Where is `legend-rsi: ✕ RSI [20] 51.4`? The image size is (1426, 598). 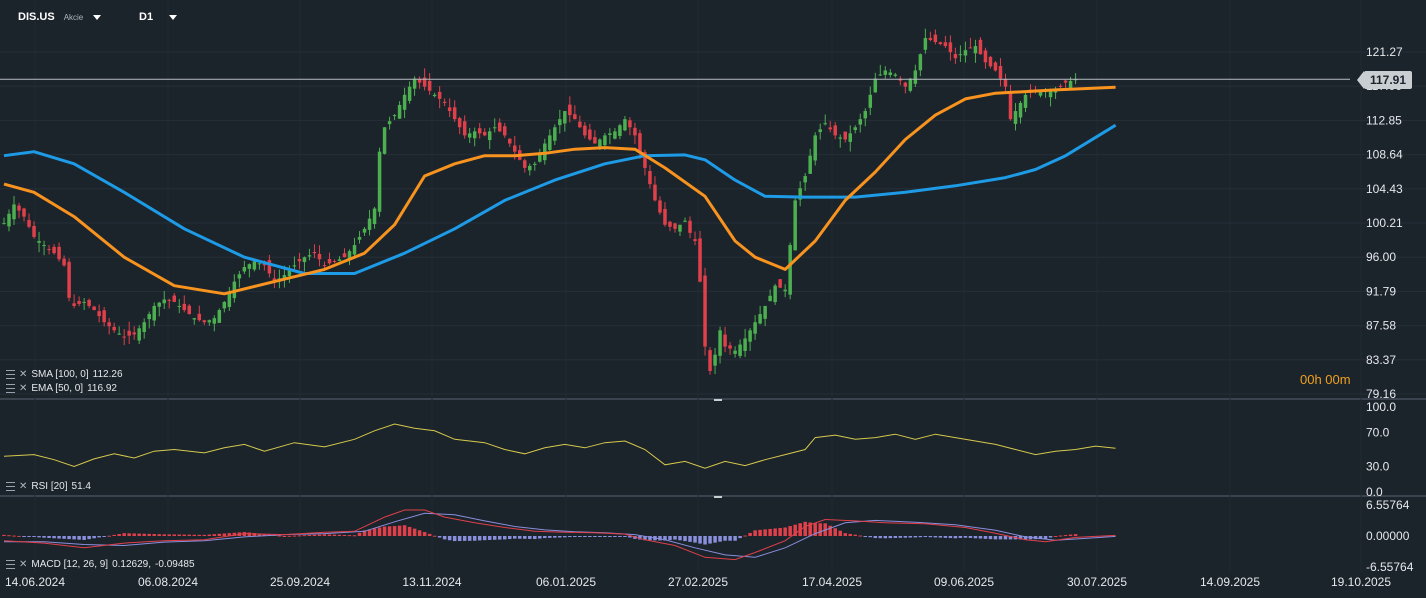
legend-rsi: ✕ RSI [20] 51.4 is located at coordinates (48, 486).